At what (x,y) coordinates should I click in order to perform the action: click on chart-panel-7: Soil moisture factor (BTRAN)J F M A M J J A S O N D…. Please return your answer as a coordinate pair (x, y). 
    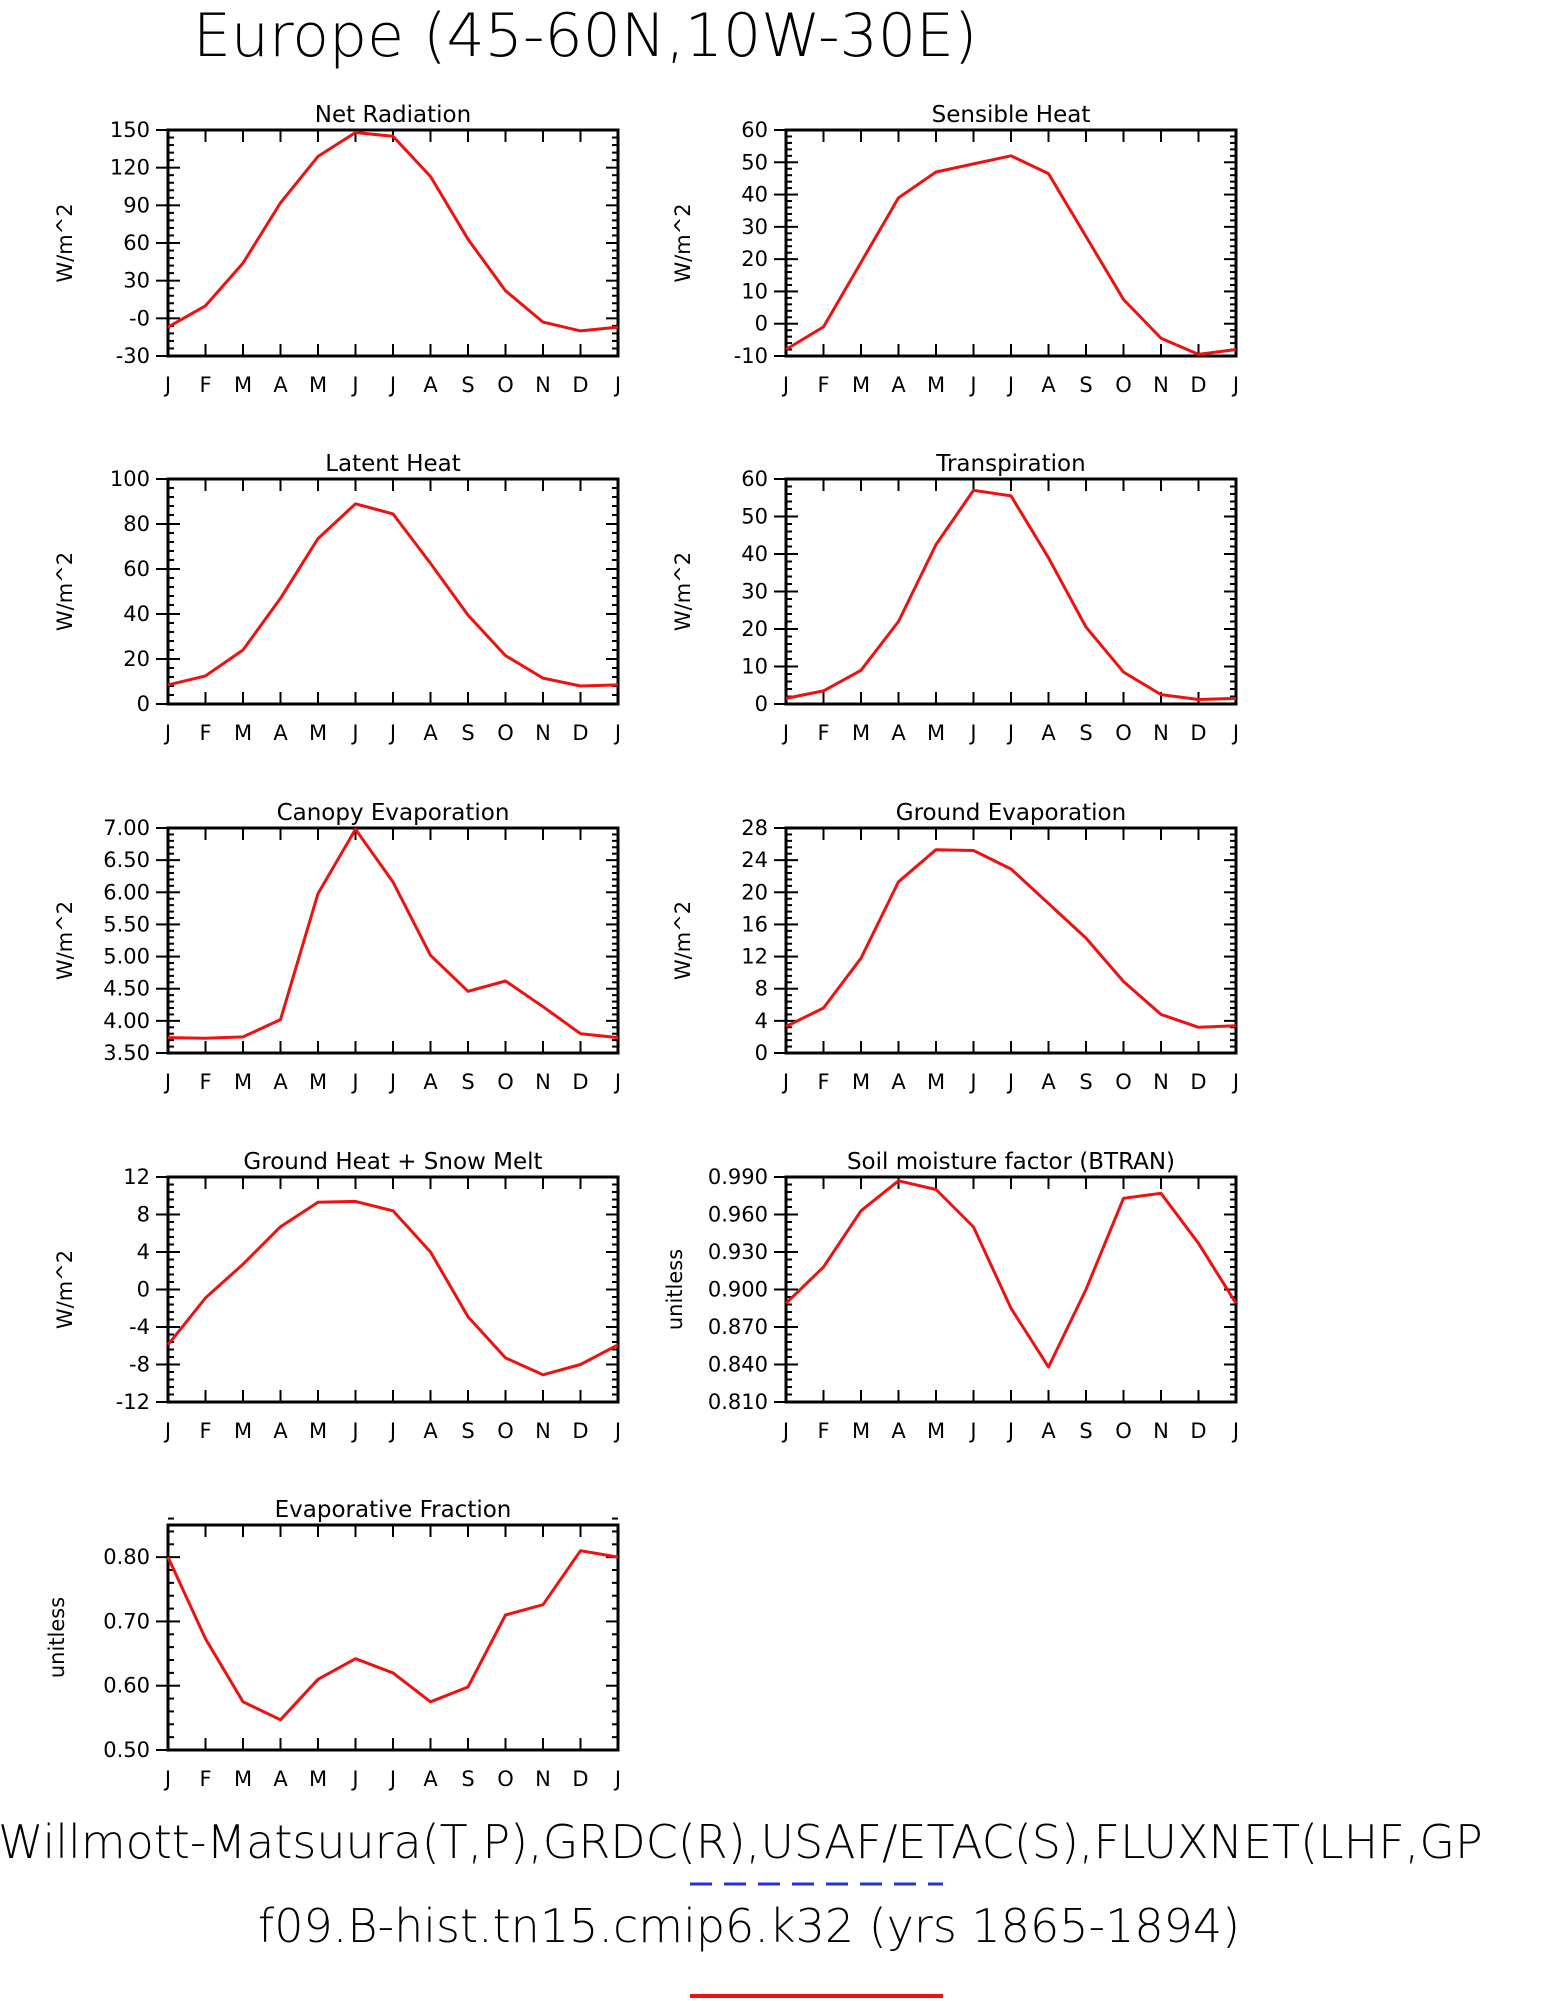
    Looking at the image, I should click on (951, 1296).